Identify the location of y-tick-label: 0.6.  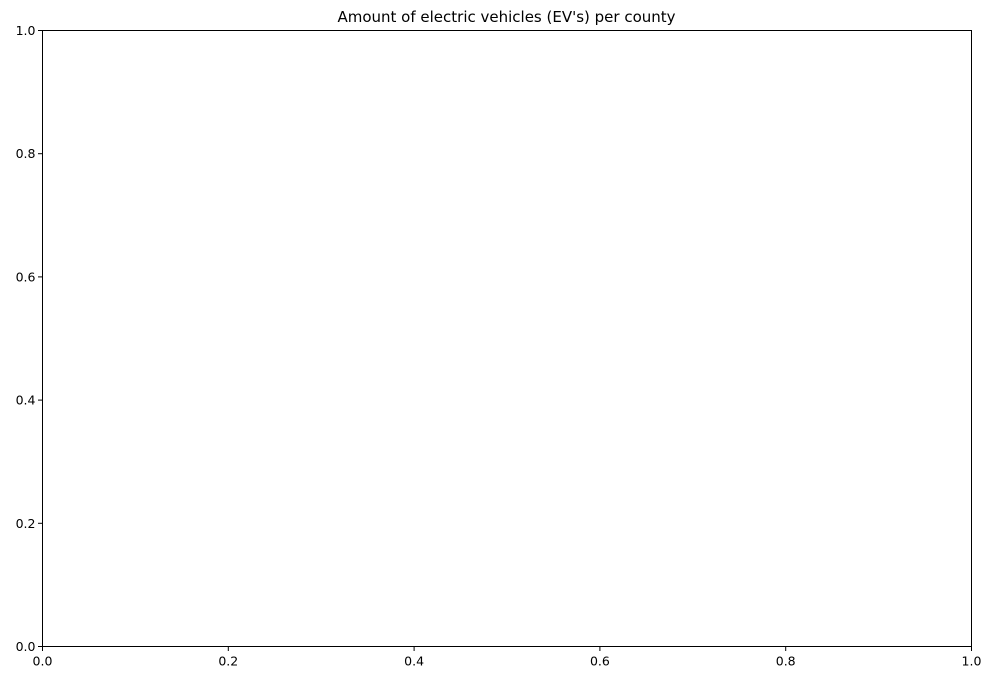
(26, 276).